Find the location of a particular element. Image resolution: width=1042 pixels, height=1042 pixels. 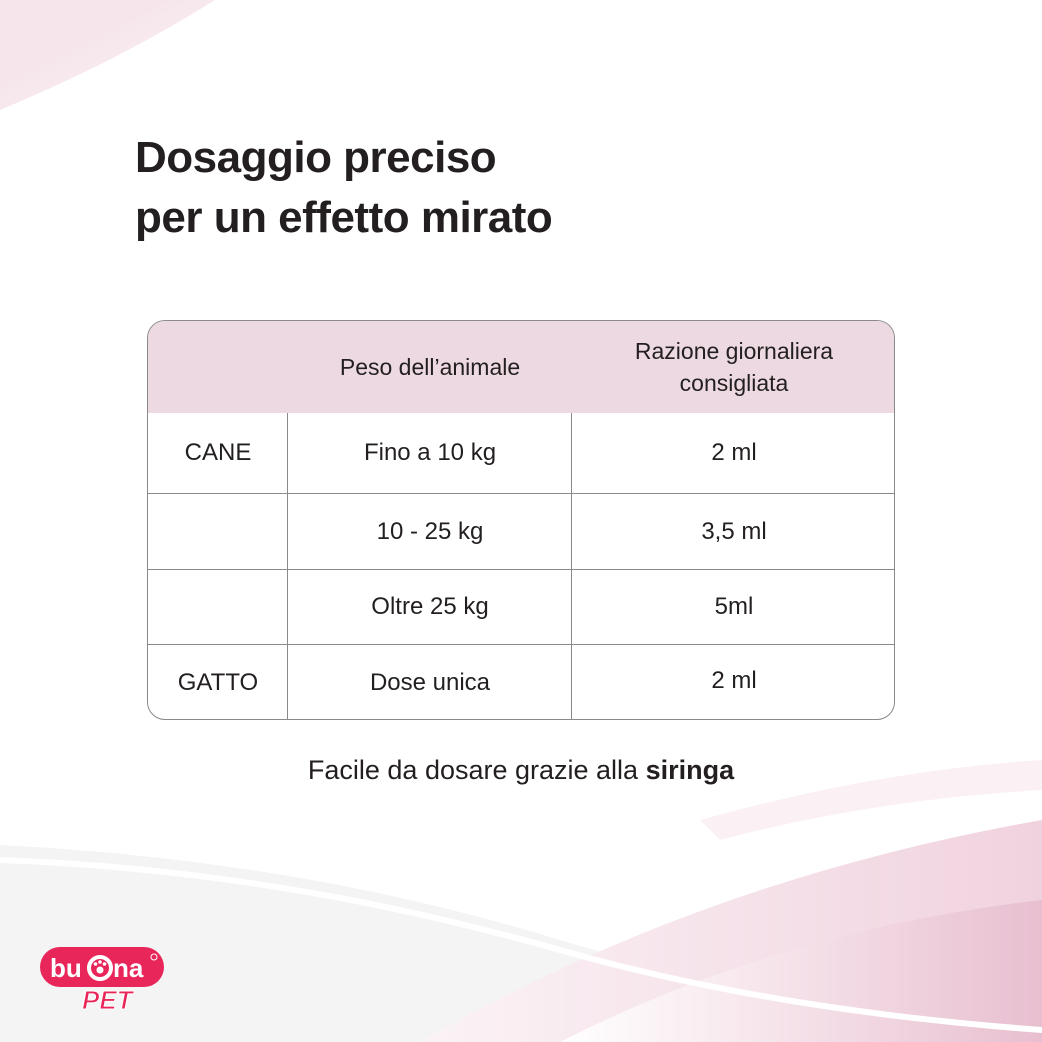

header-weight: Peso dell’animale is located at coordinates (430, 367).